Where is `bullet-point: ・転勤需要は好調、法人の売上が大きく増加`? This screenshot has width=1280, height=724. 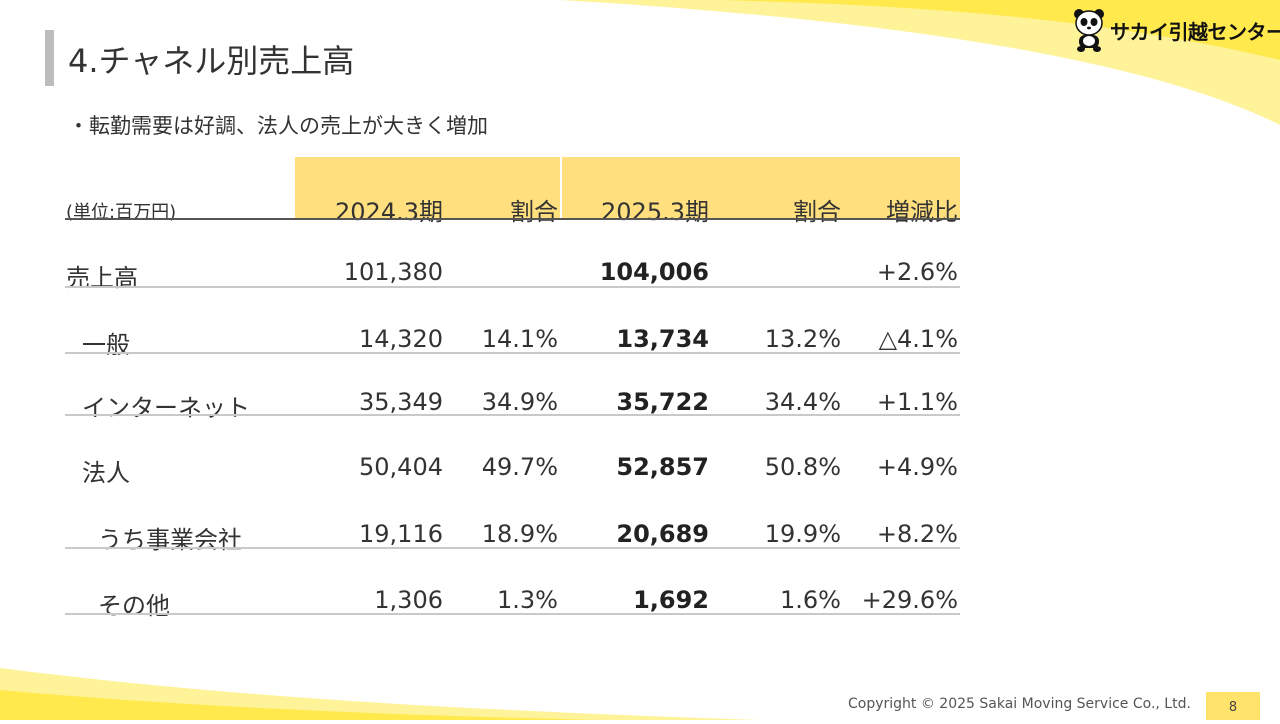
bullet-point: ・転勤需要は好調、法人の売上が大きく増加 is located at coordinates (278, 126).